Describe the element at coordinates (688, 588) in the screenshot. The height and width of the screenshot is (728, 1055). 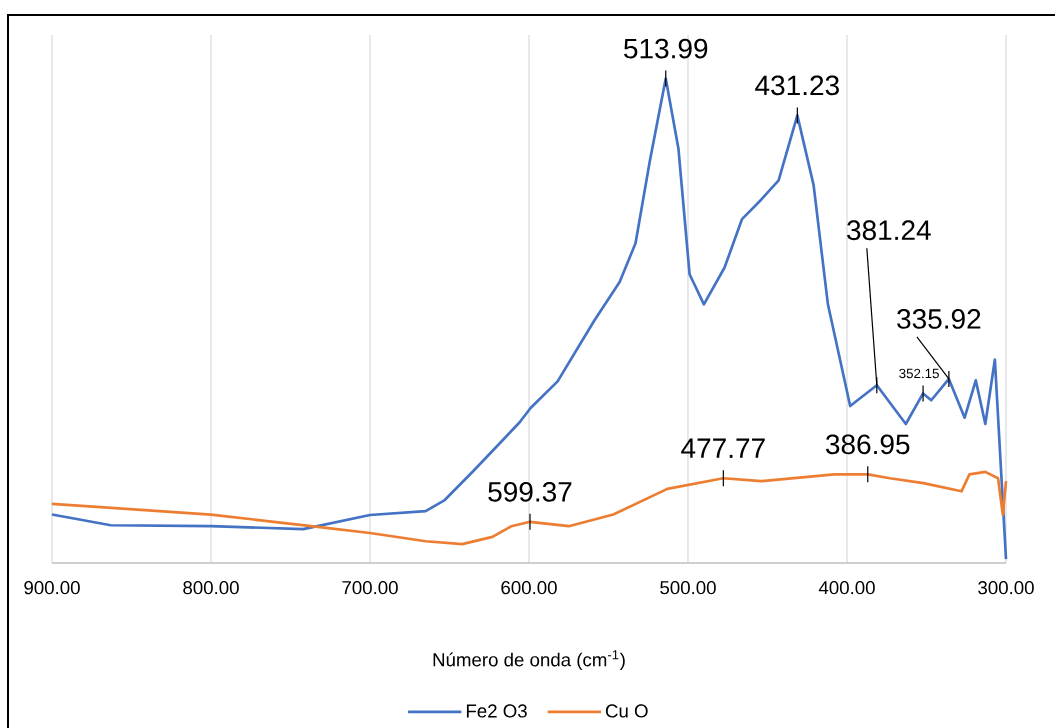
I see `x-tick-label: 500.00` at that location.